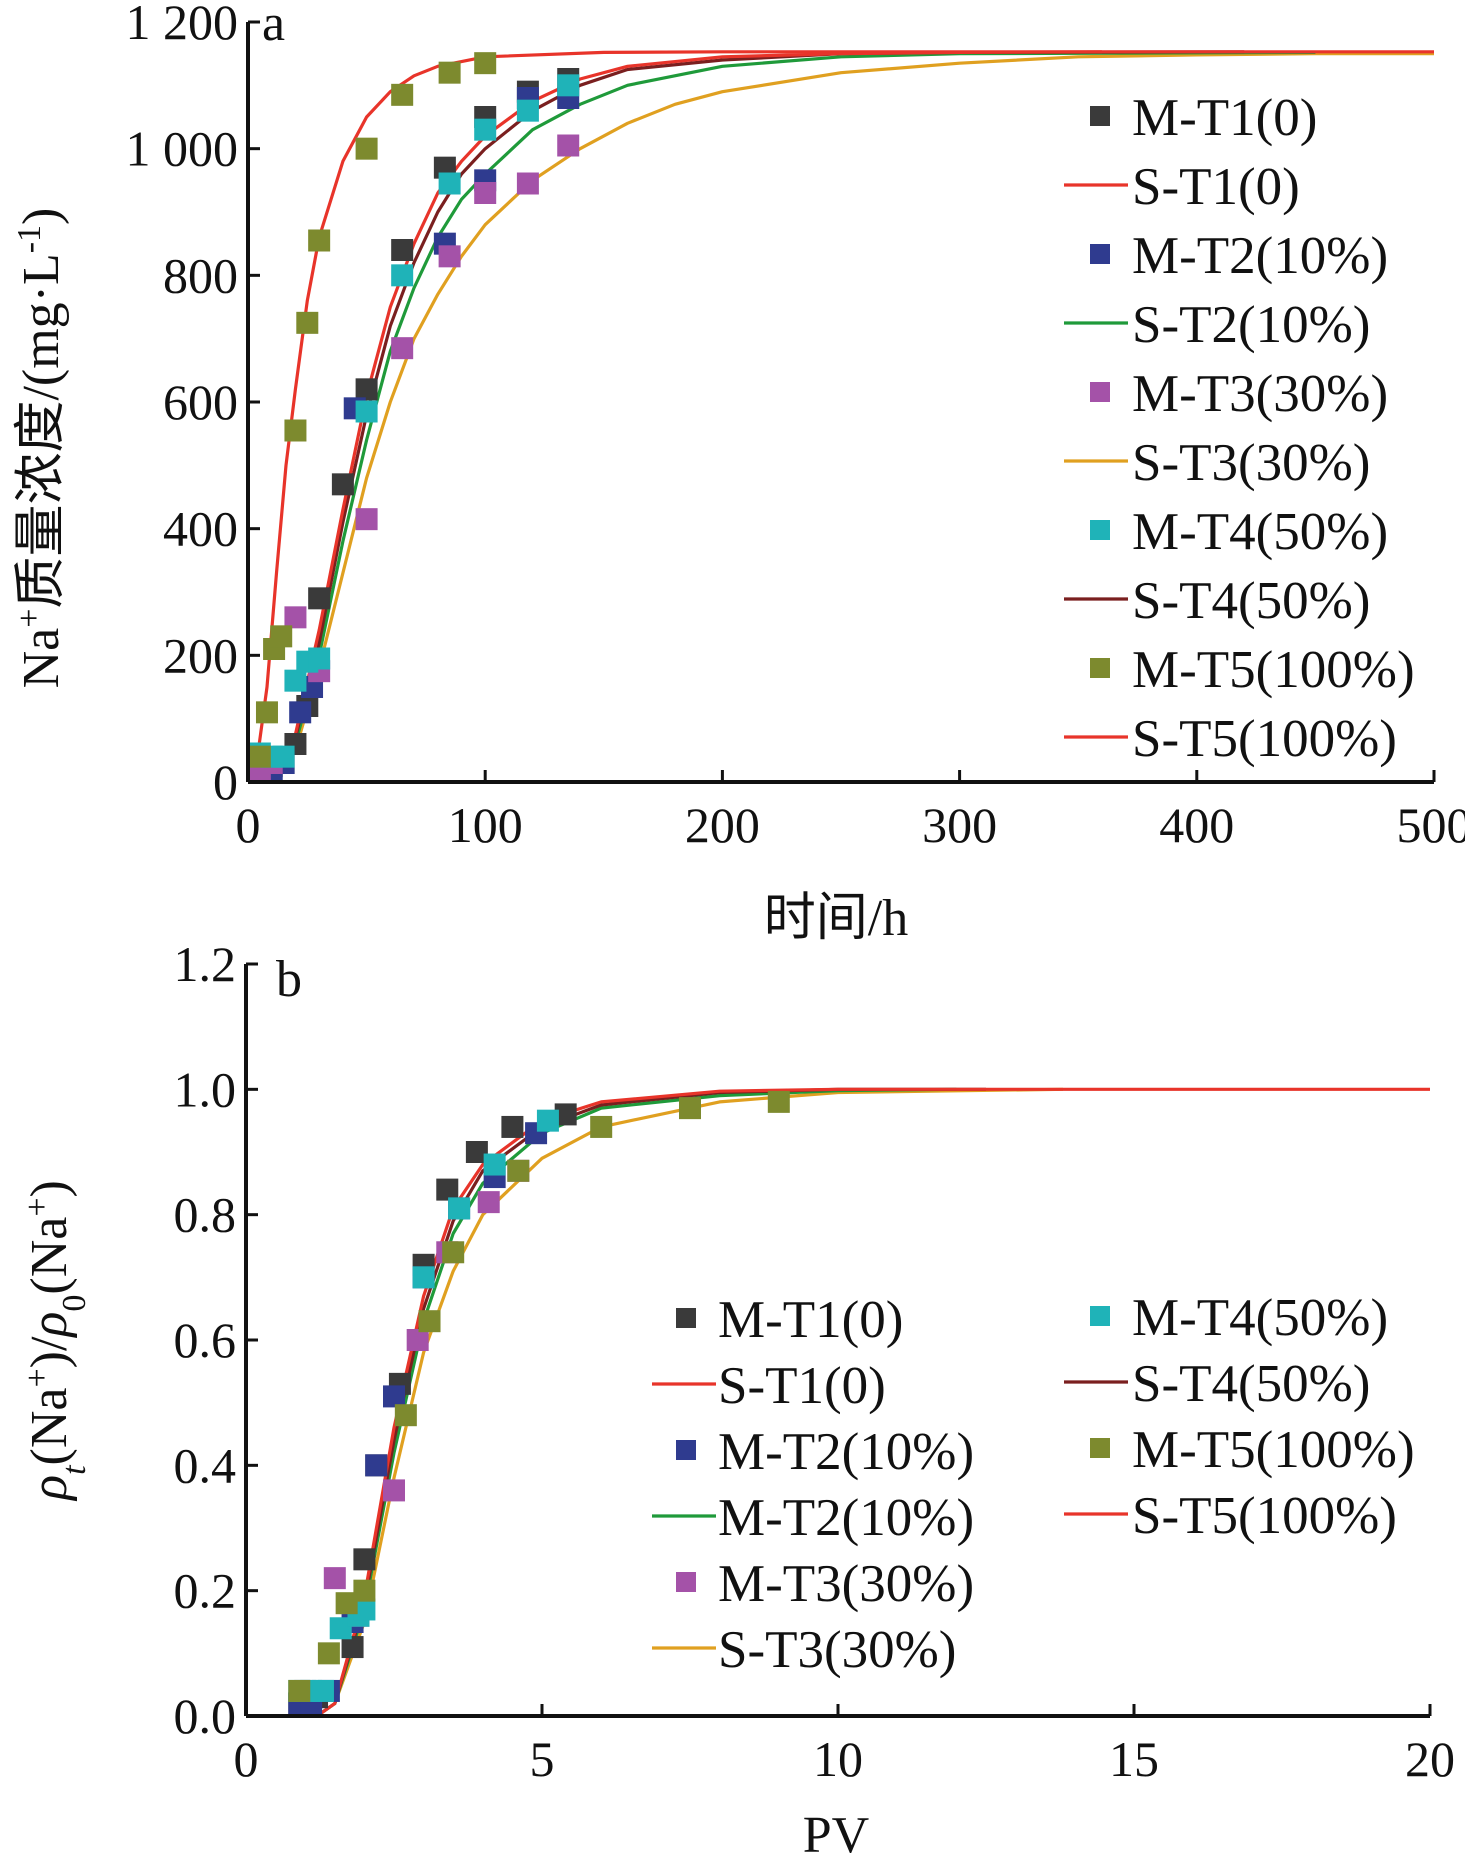  I want to click on y-tick-label: 0.4, so click(205, 1465).